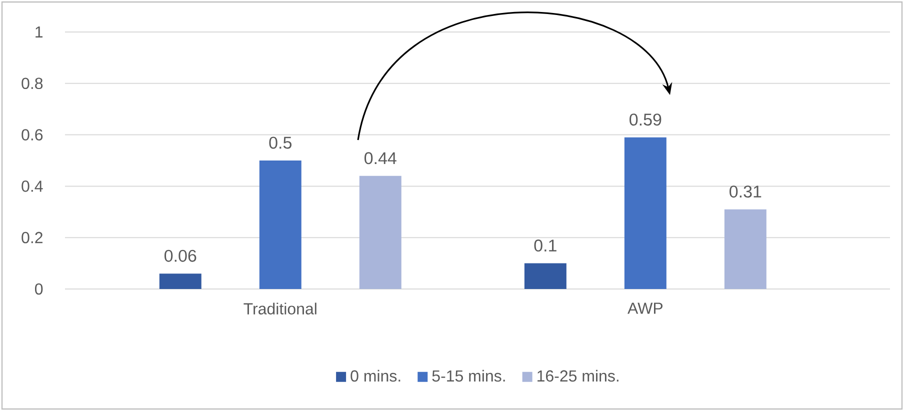 Image resolution: width=904 pixels, height=411 pixels. I want to click on legend-label: 0 mins., so click(375, 376).